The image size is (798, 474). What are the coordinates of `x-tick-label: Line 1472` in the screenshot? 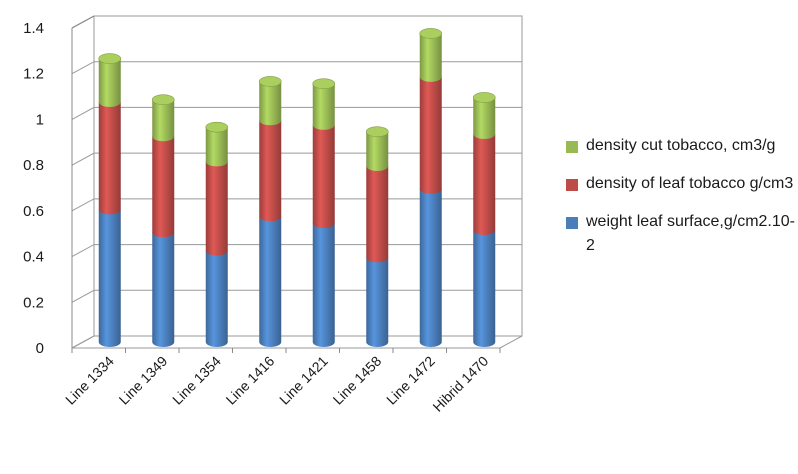 It's located at (410, 380).